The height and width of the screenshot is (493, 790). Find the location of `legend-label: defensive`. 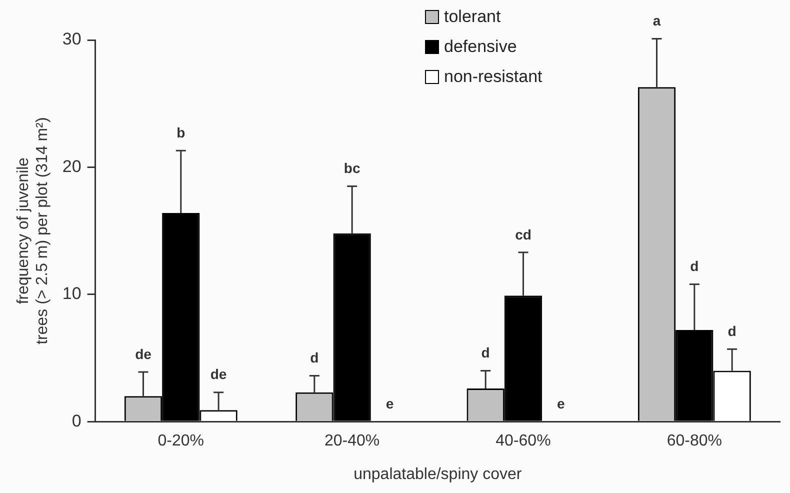

legend-label: defensive is located at coordinates (480, 47).